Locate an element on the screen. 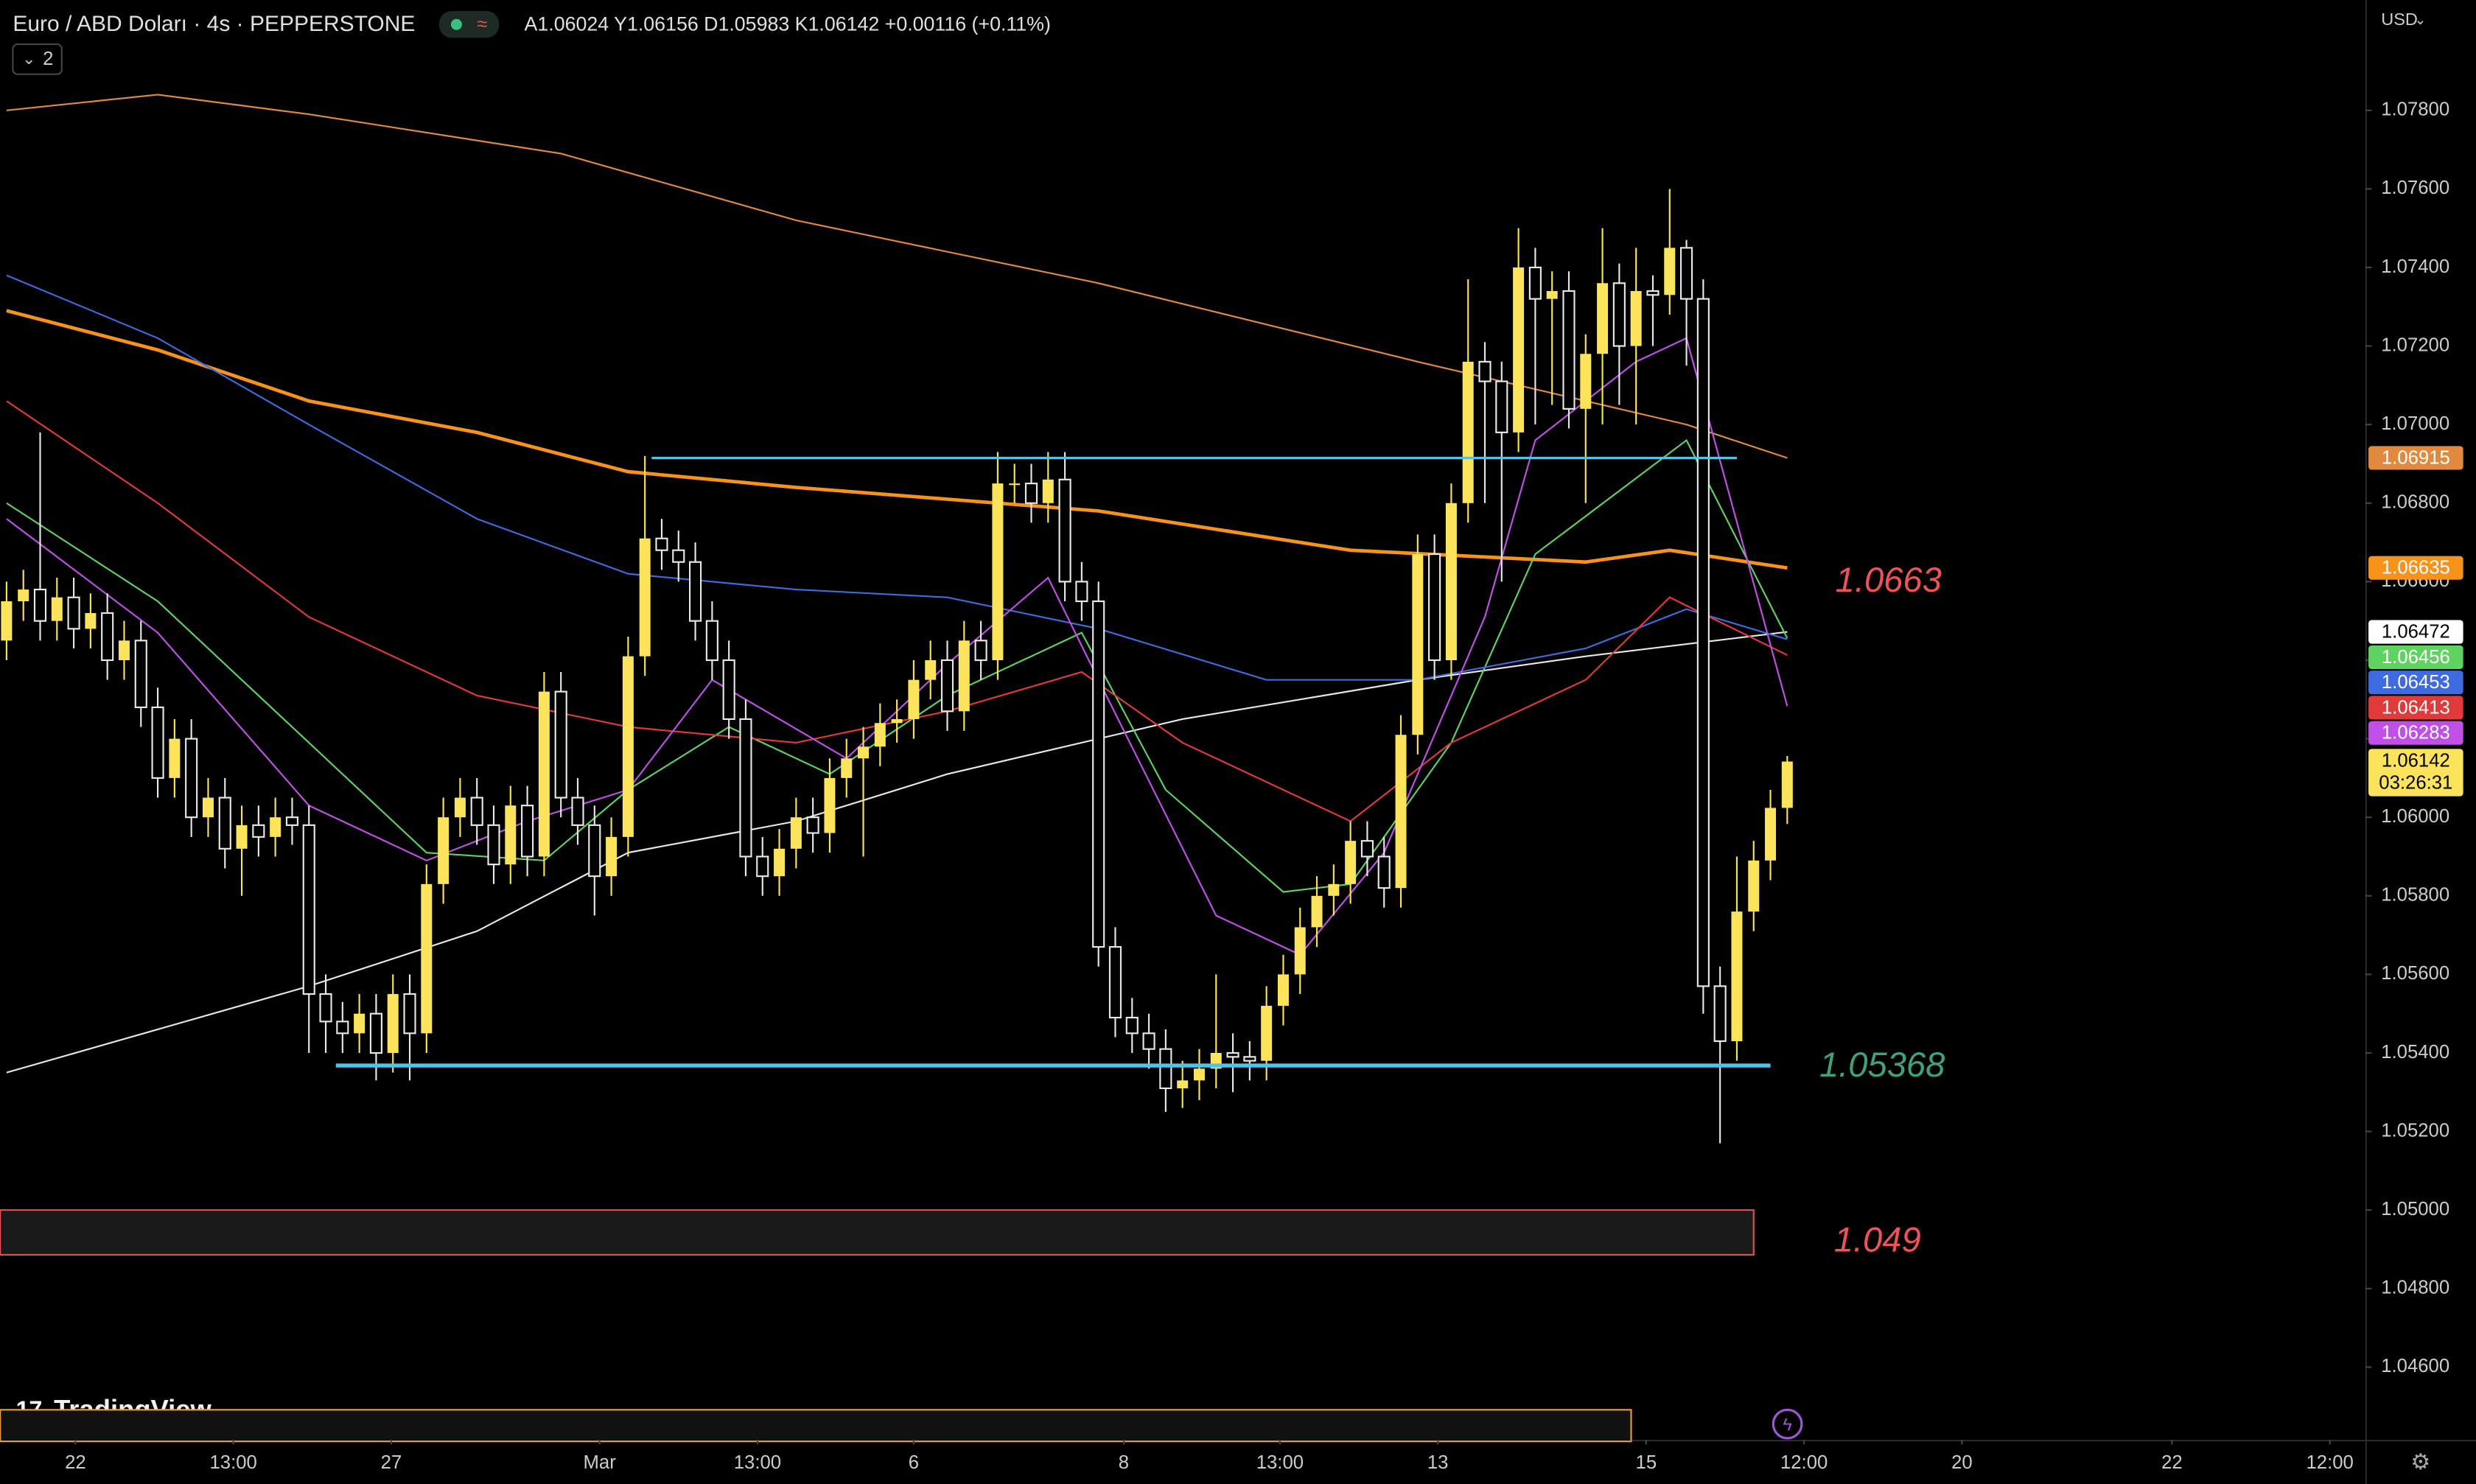 The image size is (2476, 1484). currency-selector: USD is located at coordinates (2399, 19).